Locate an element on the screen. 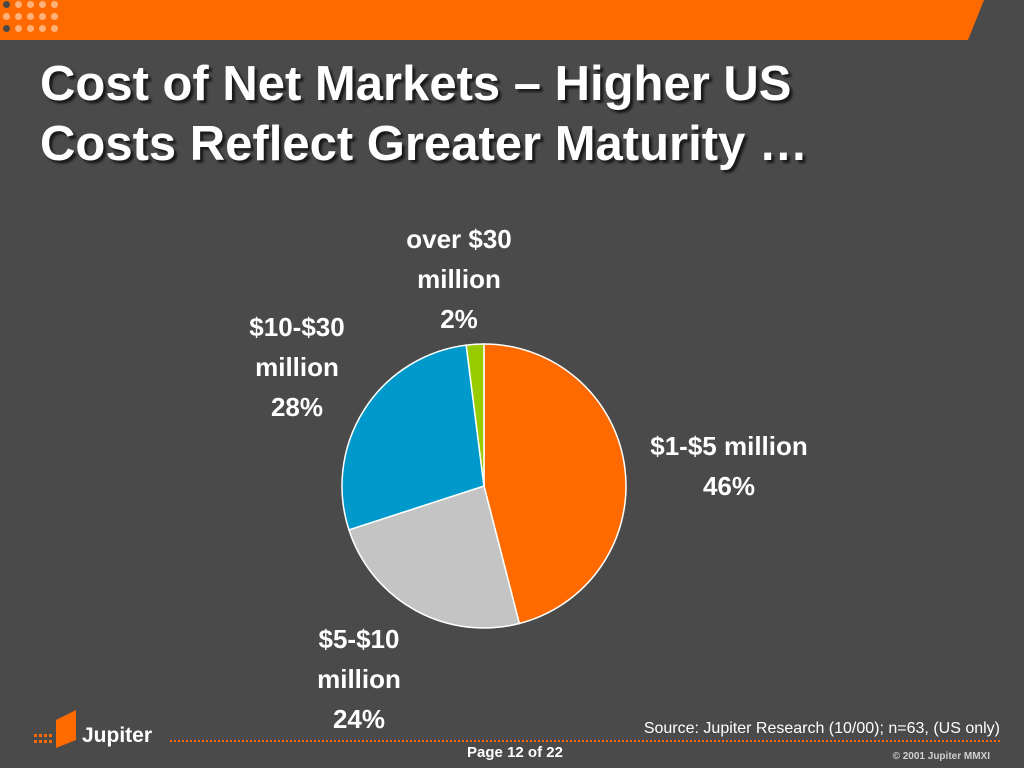  jupiter-logo-icon is located at coordinates (55, 729).